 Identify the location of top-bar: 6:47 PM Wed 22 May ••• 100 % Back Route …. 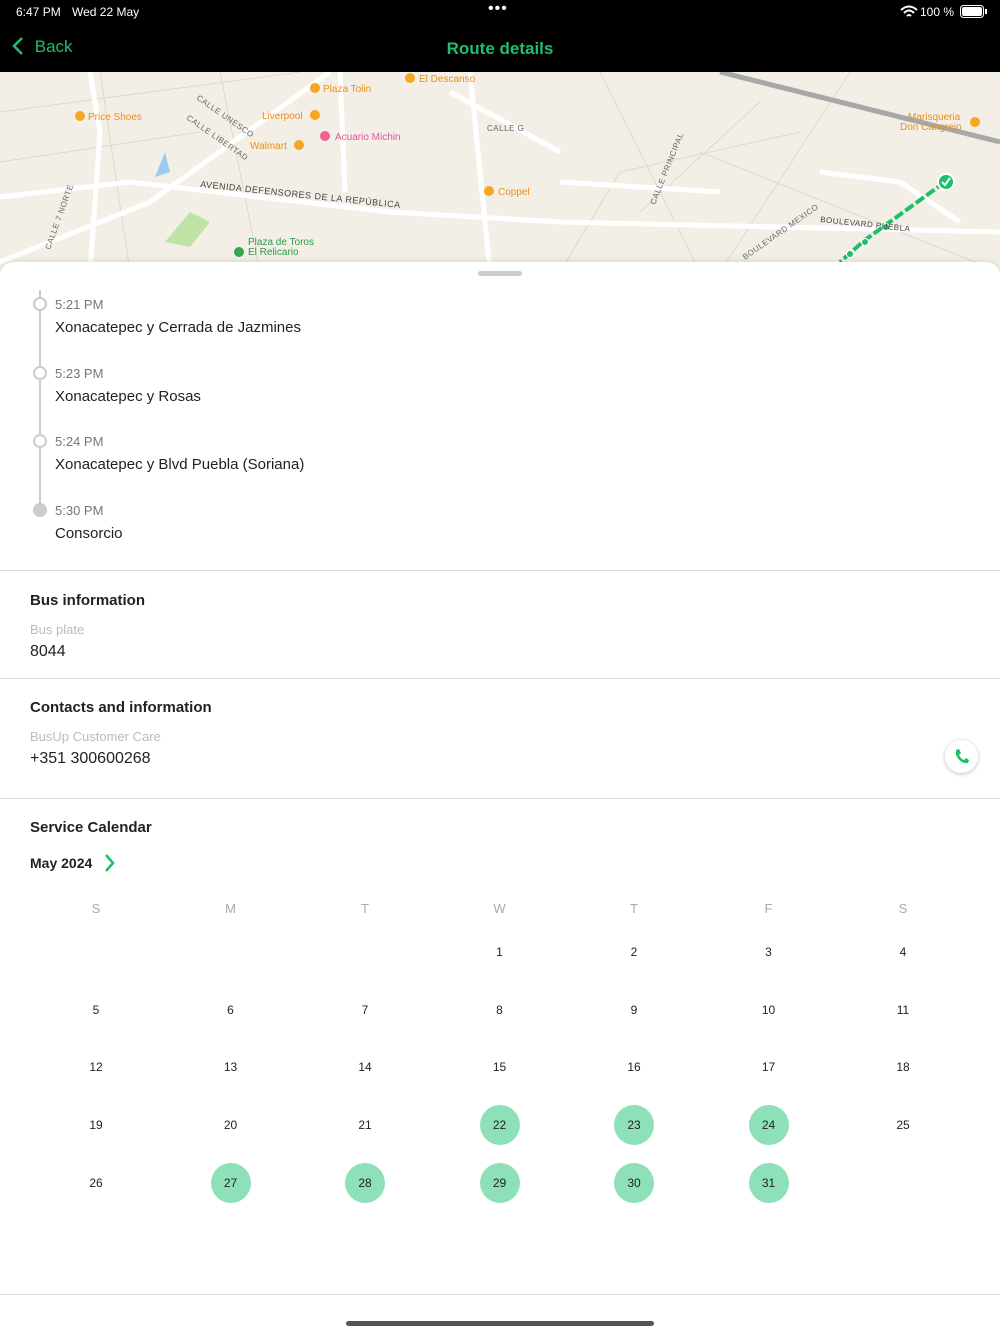
(500, 36).